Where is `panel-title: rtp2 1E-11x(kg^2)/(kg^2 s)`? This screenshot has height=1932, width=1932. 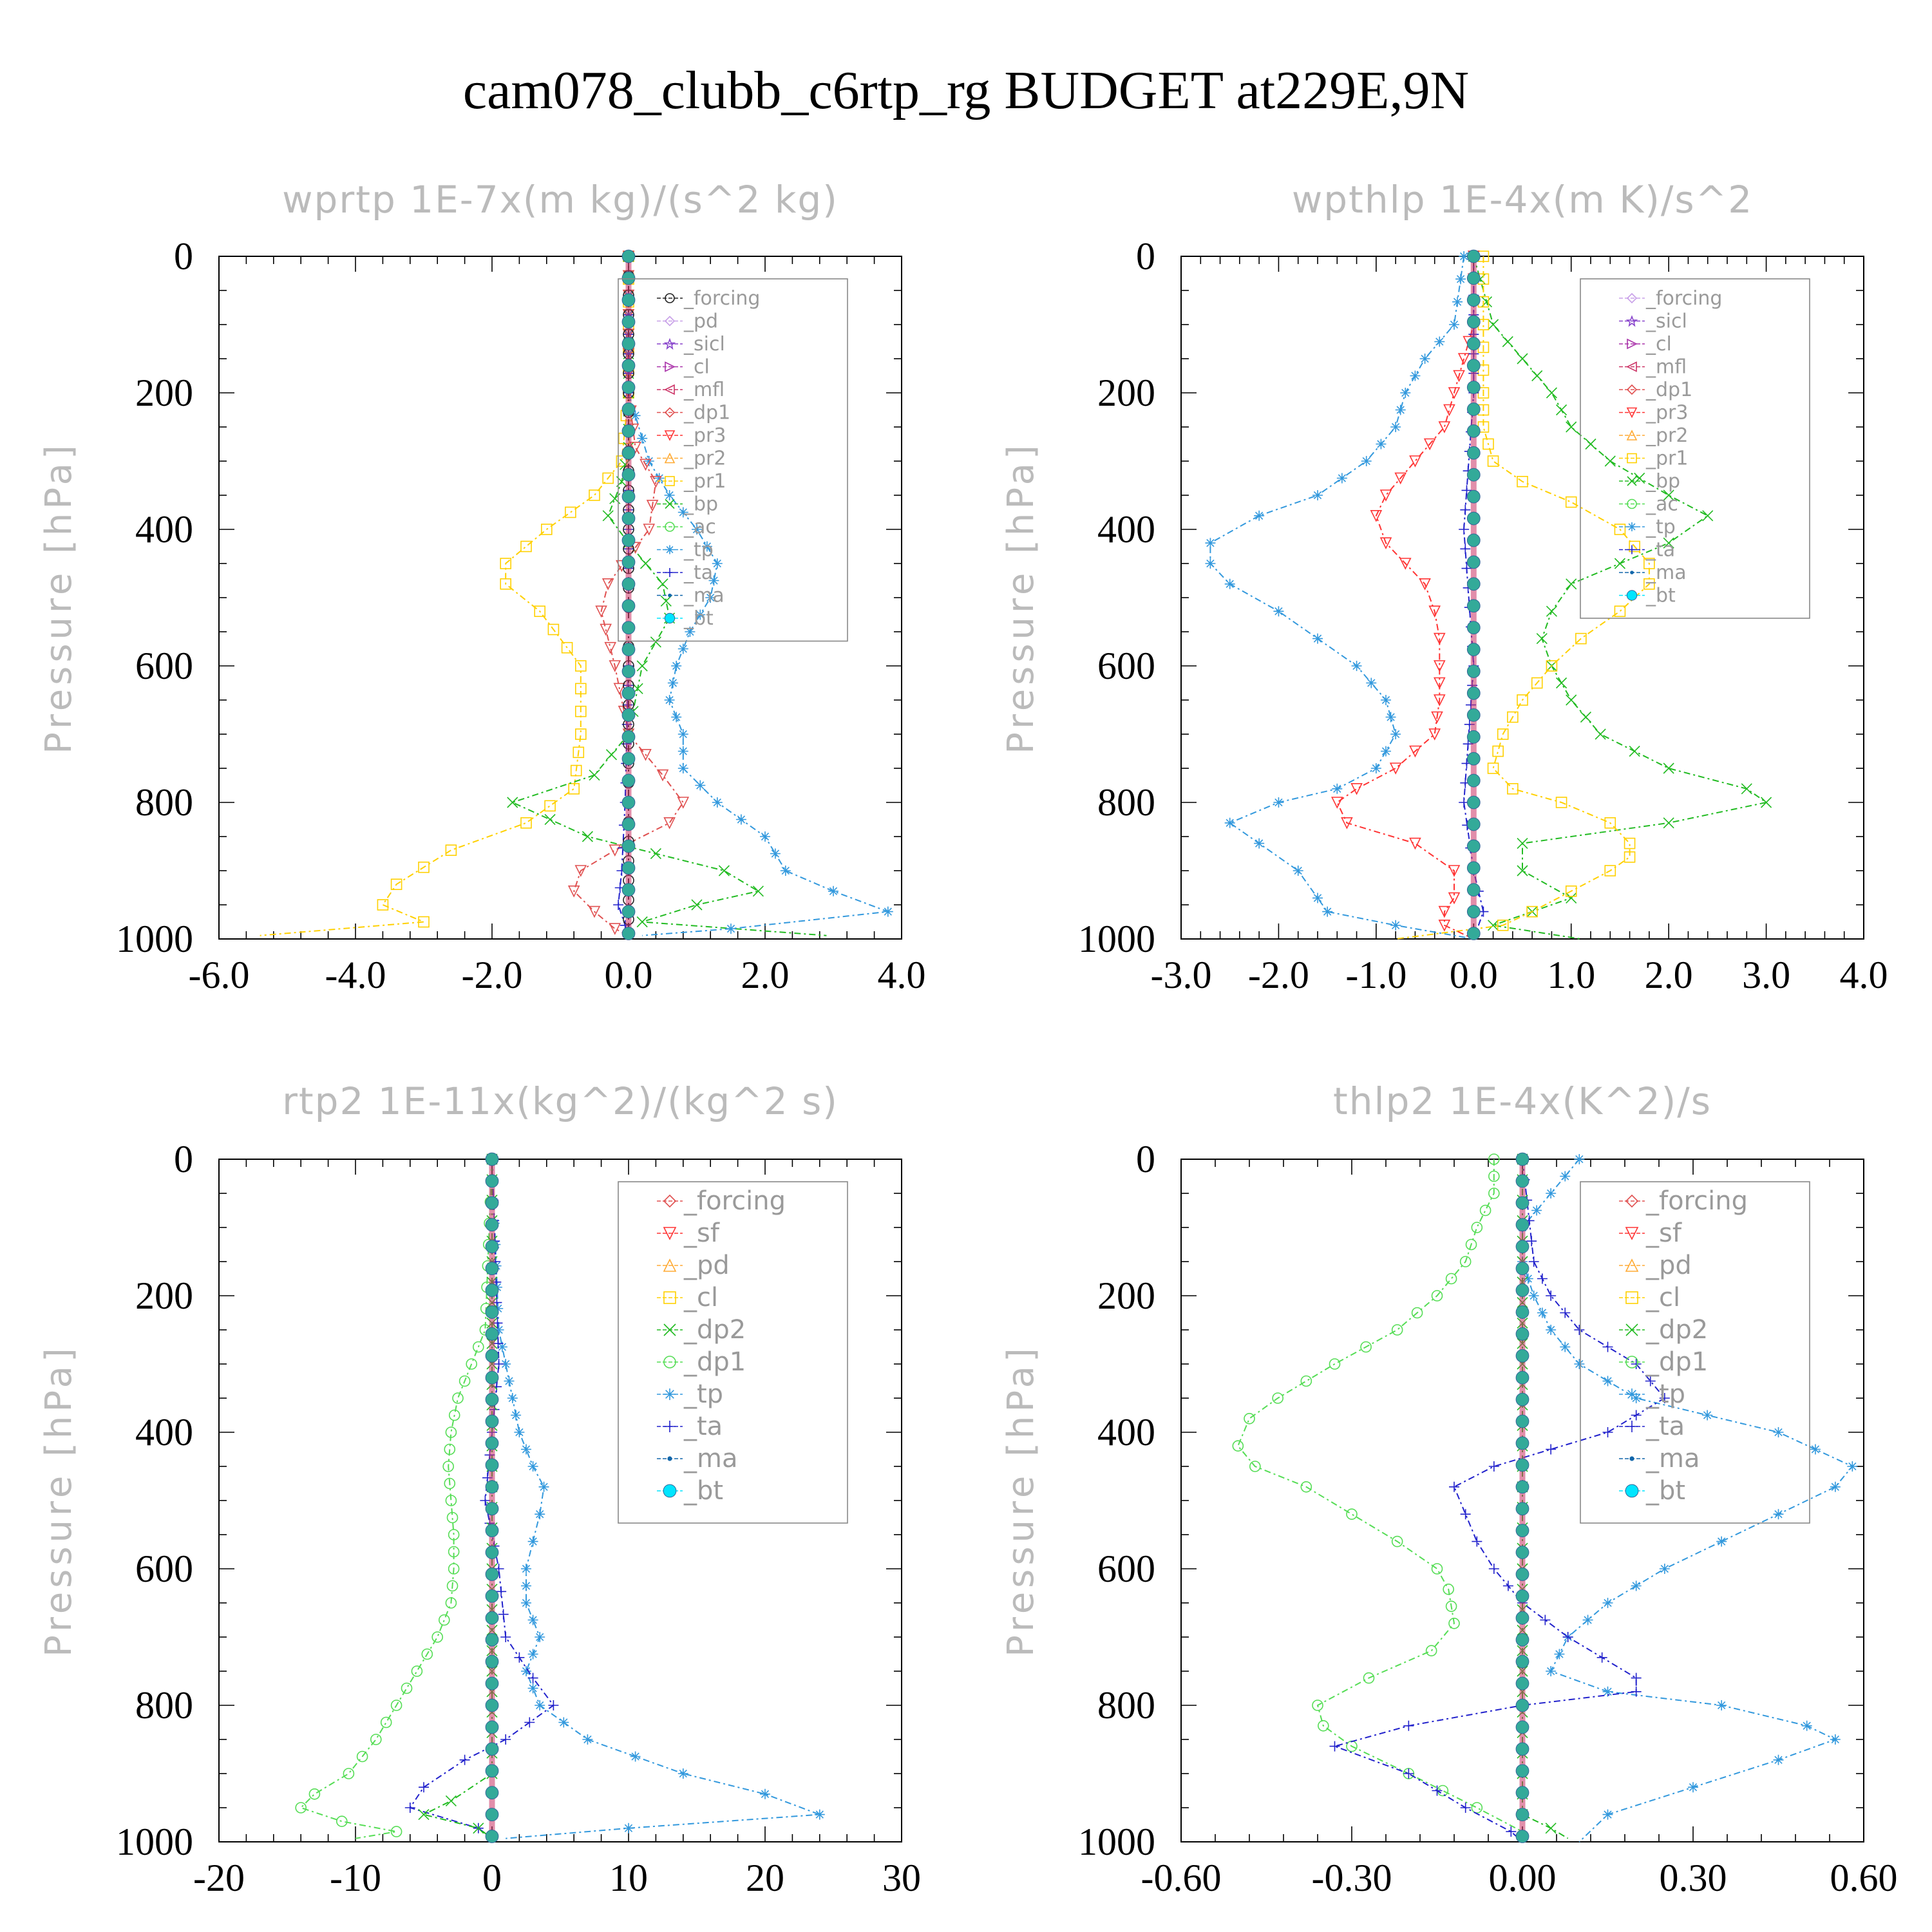
panel-title: rtp2 1E-11x(kg^2)/(kg^2 s) is located at coordinates (560, 1101).